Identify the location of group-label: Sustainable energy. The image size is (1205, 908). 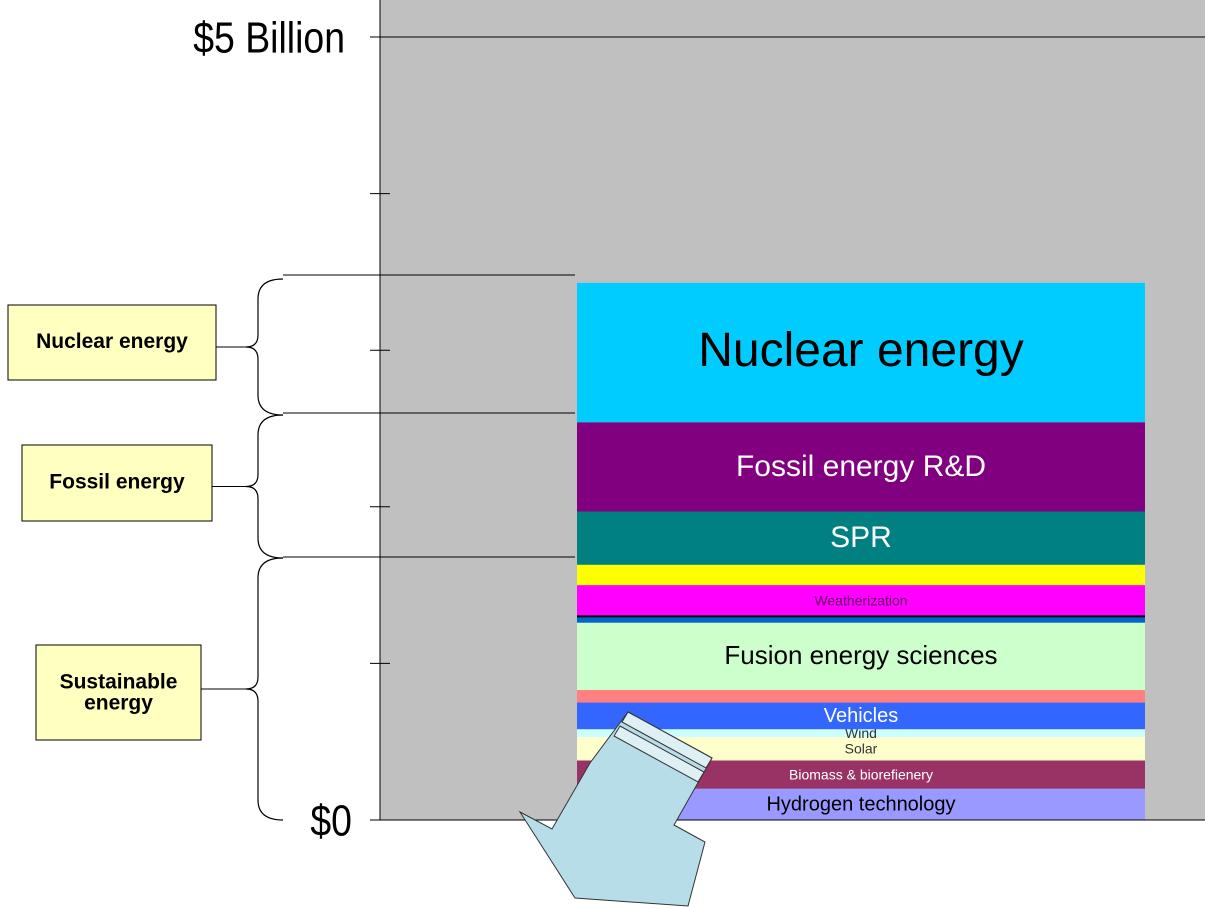
(119, 692).